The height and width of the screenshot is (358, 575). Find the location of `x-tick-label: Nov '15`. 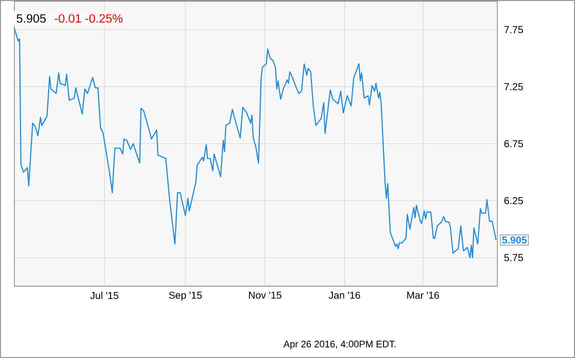

x-tick-label: Nov '15 is located at coordinates (265, 295).